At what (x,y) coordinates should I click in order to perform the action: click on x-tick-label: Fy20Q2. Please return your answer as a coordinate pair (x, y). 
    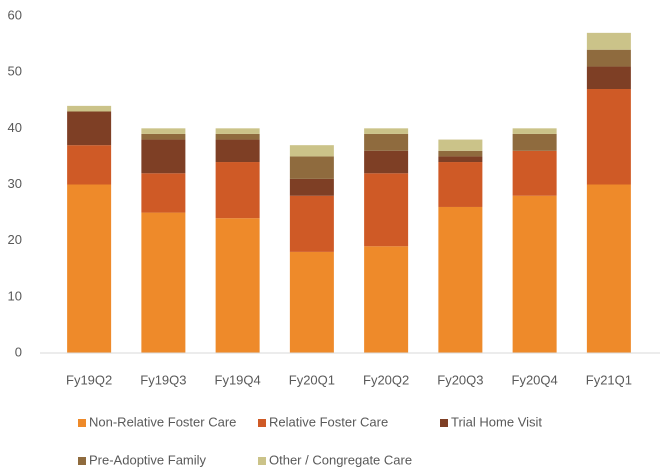
    Looking at the image, I should click on (386, 379).